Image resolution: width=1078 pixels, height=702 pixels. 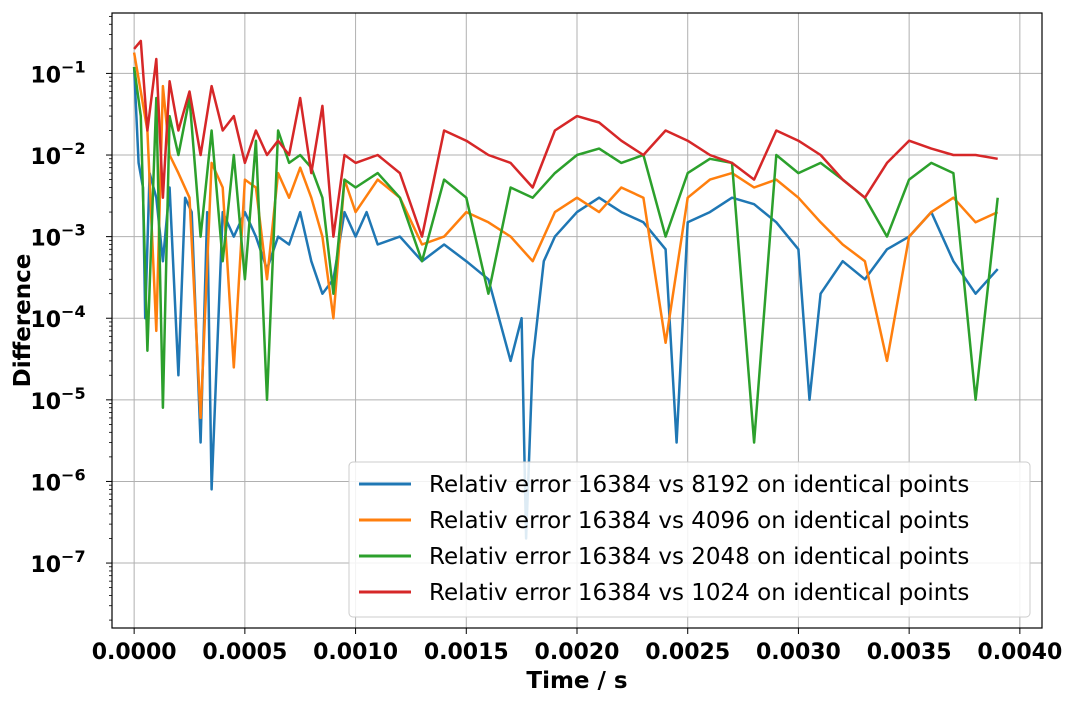 I want to click on x-tick-label: 0.0025, so click(x=687, y=652).